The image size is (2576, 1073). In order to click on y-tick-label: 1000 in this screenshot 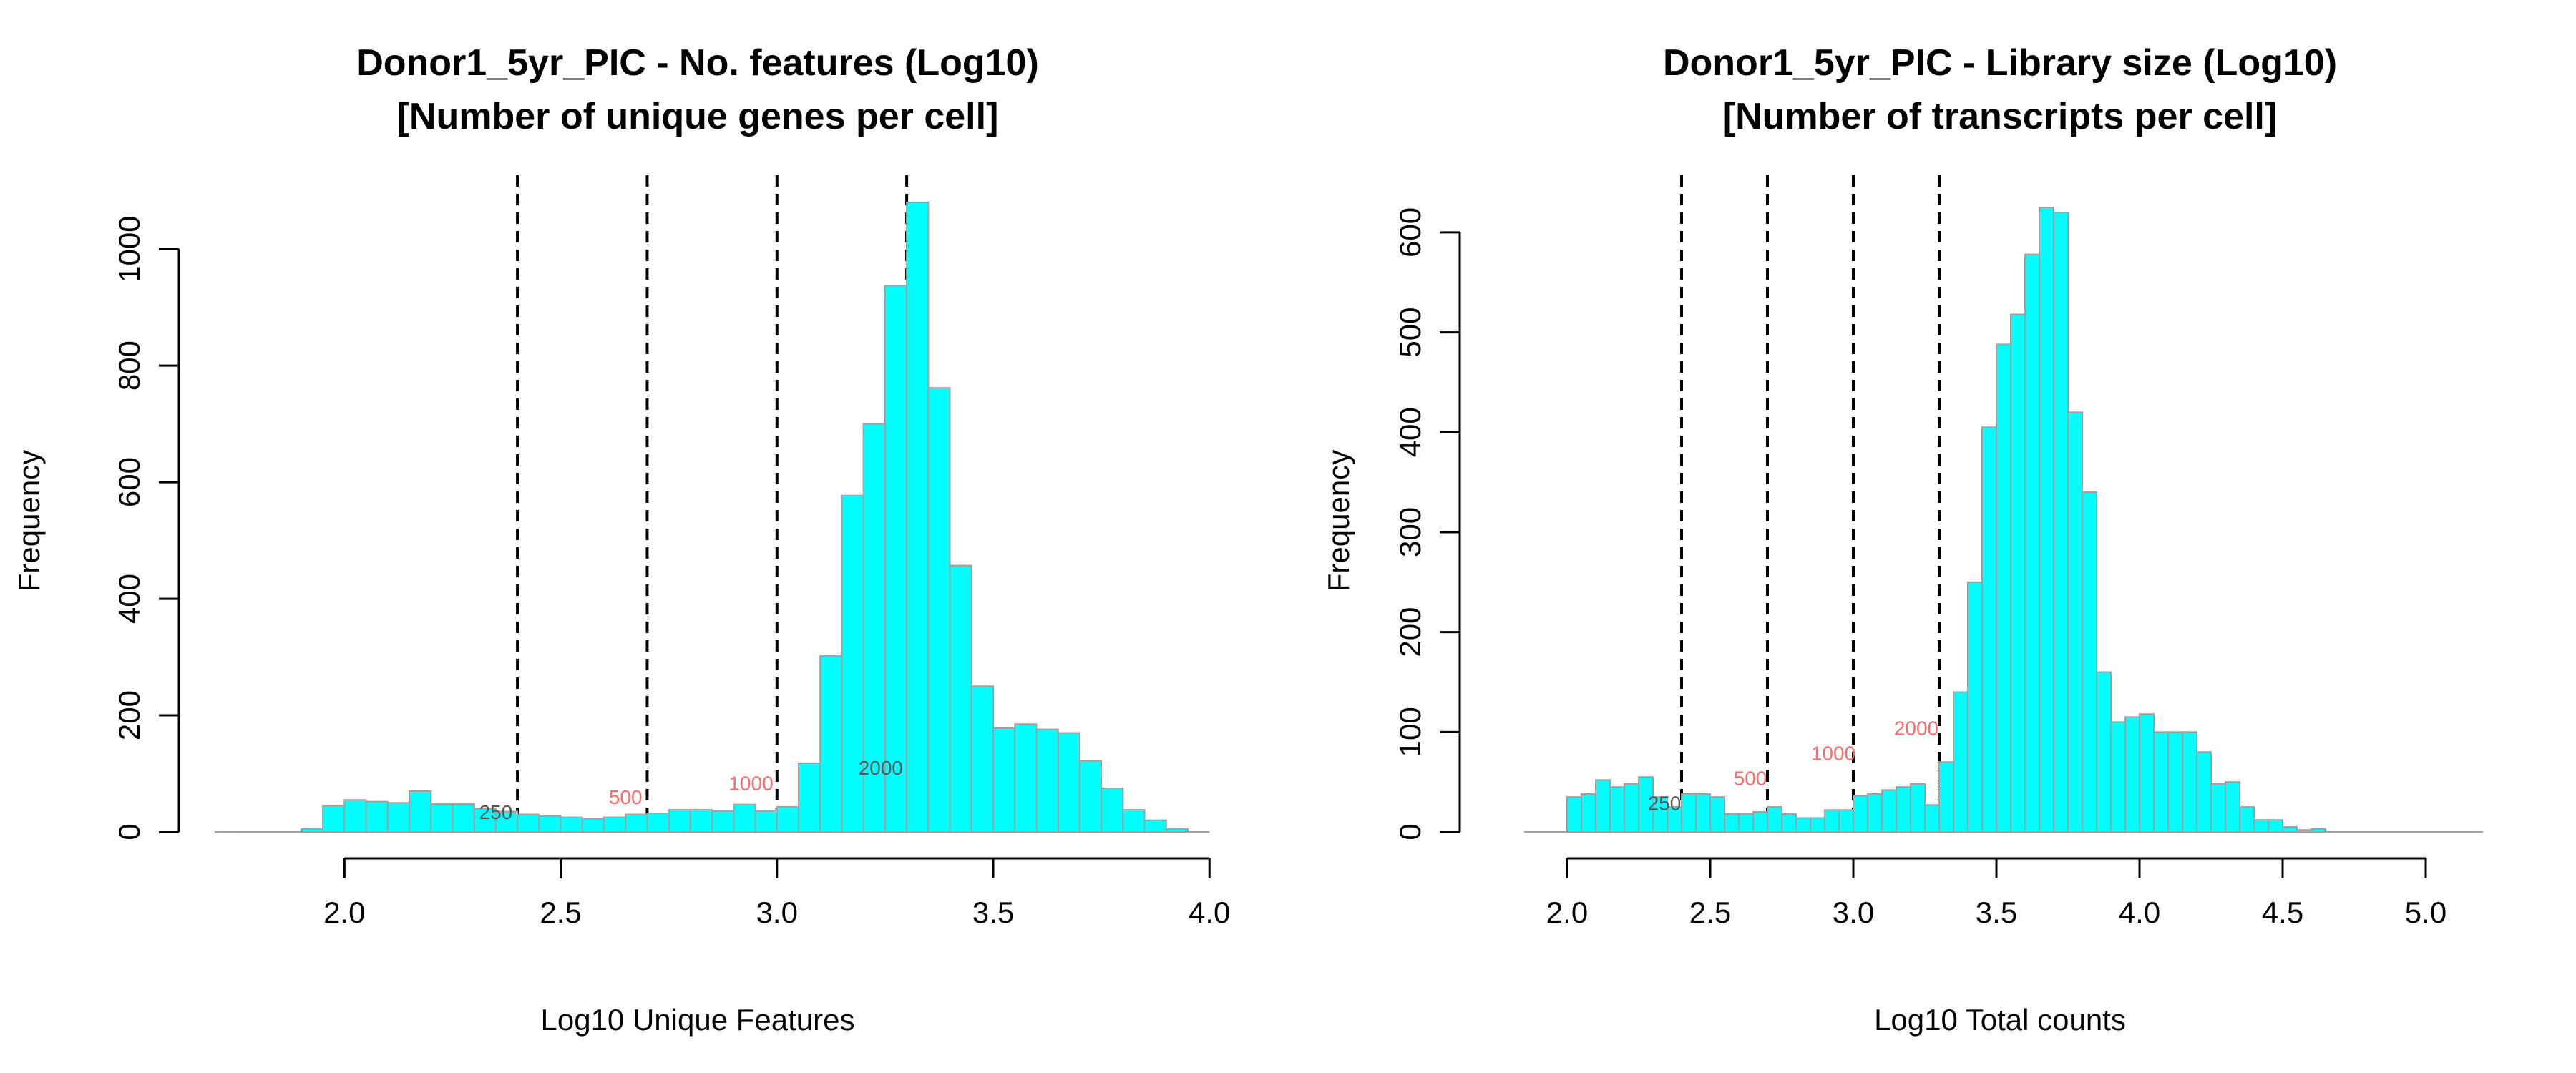, I will do `click(129, 249)`.